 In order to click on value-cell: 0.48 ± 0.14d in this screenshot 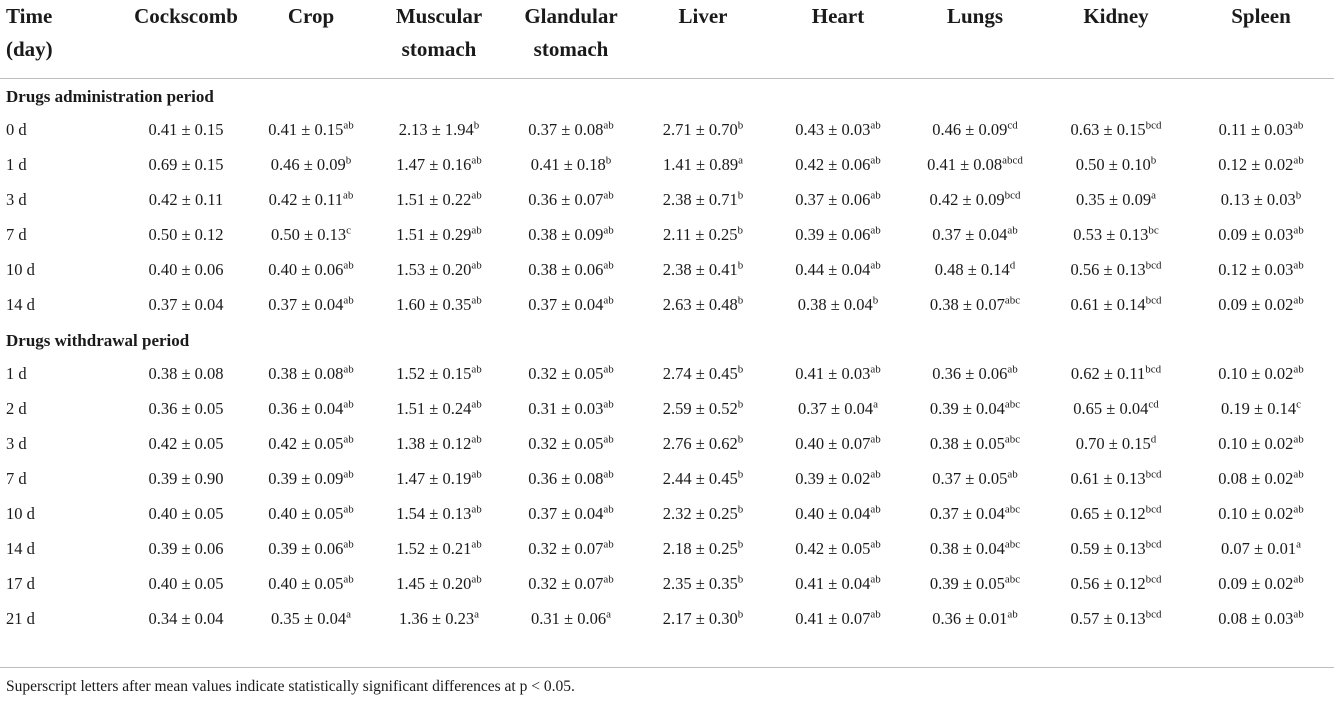, I will do `click(975, 270)`.